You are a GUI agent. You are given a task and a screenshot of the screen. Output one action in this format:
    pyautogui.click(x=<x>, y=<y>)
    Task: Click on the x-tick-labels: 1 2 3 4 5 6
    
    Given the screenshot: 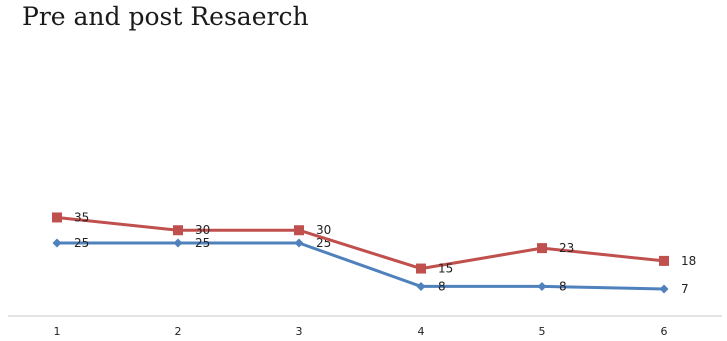 What is the action you would take?
    pyautogui.click(x=361, y=331)
    